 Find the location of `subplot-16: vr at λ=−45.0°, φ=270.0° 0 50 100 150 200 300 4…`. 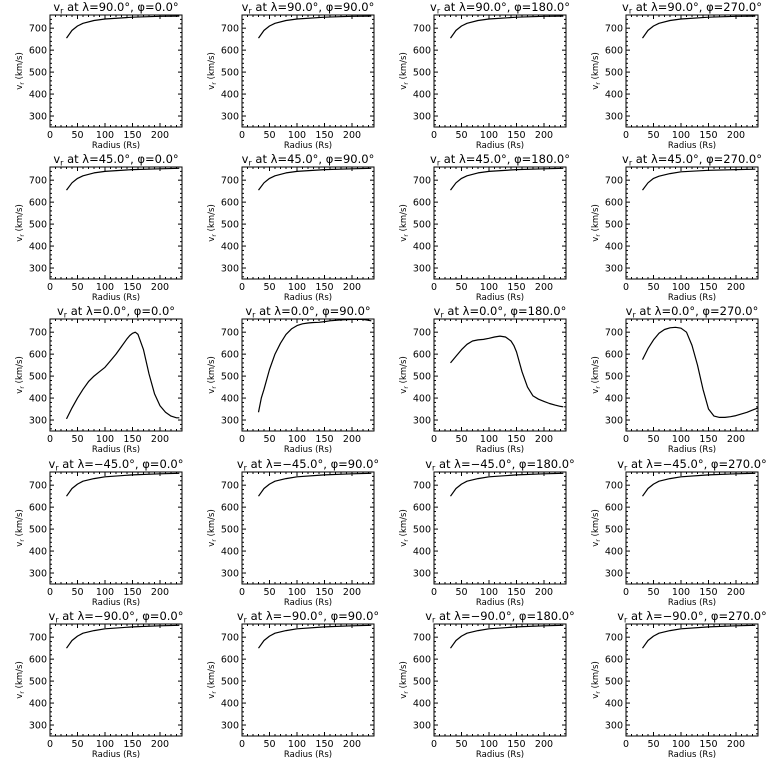

subplot-16: vr at λ=−45.0°, φ=270.0° 0 50 100 150 200 300 4… is located at coordinates (679, 532).